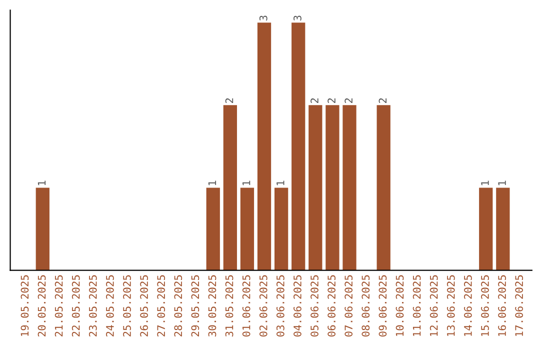  What do you see at coordinates (246, 305) in the screenshot?
I see `x-tick-label: 01.06.2025` at bounding box center [246, 305].